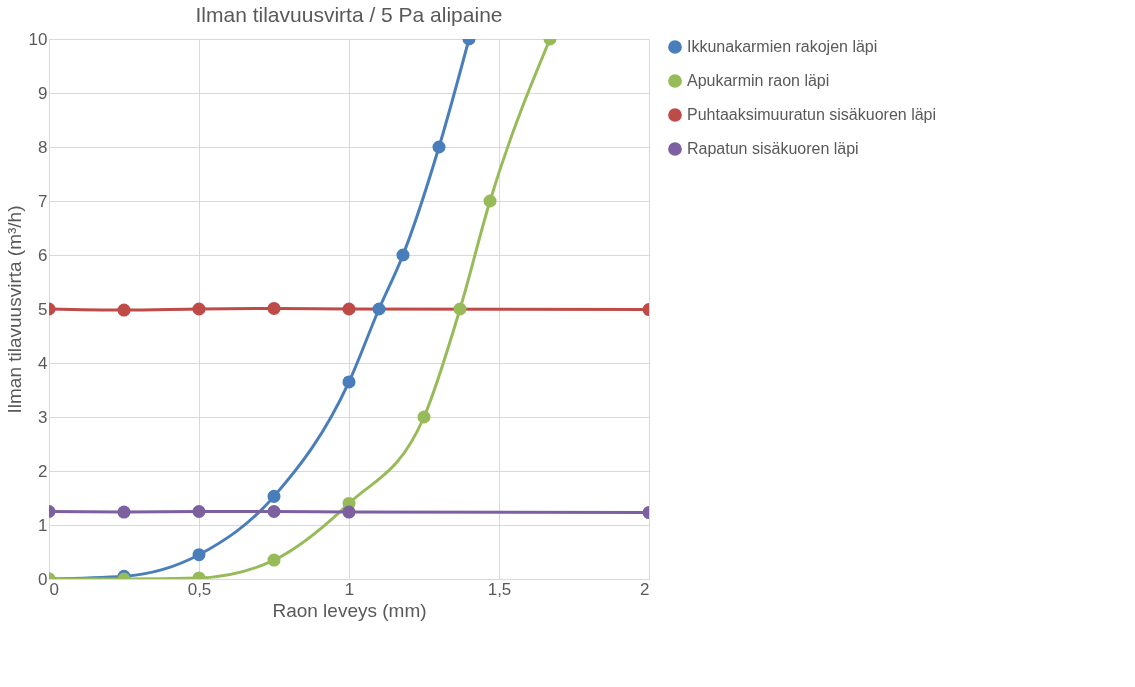 The height and width of the screenshot is (687, 1135). What do you see at coordinates (349, 589) in the screenshot?
I see `x-tick-label: 1` at bounding box center [349, 589].